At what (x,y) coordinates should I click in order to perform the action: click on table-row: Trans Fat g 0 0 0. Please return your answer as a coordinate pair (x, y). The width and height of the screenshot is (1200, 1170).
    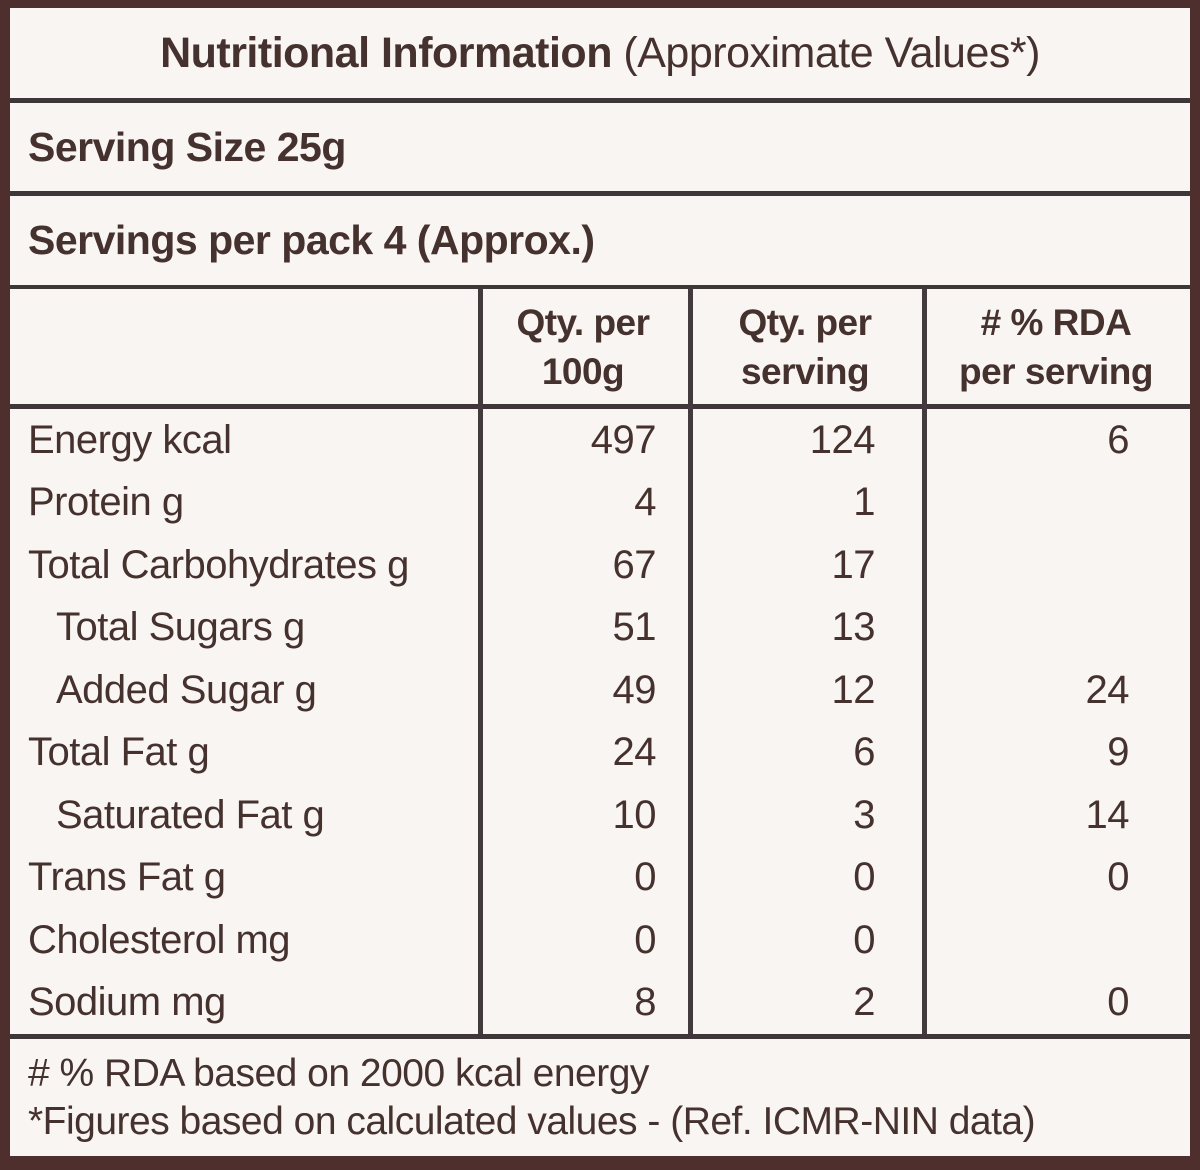
    Looking at the image, I should click on (579, 877).